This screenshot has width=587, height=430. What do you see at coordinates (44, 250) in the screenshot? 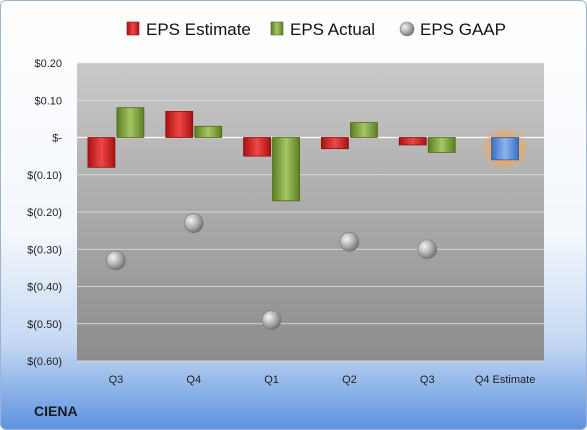
I see `y-tick-label: $(0.30)` at bounding box center [44, 250].